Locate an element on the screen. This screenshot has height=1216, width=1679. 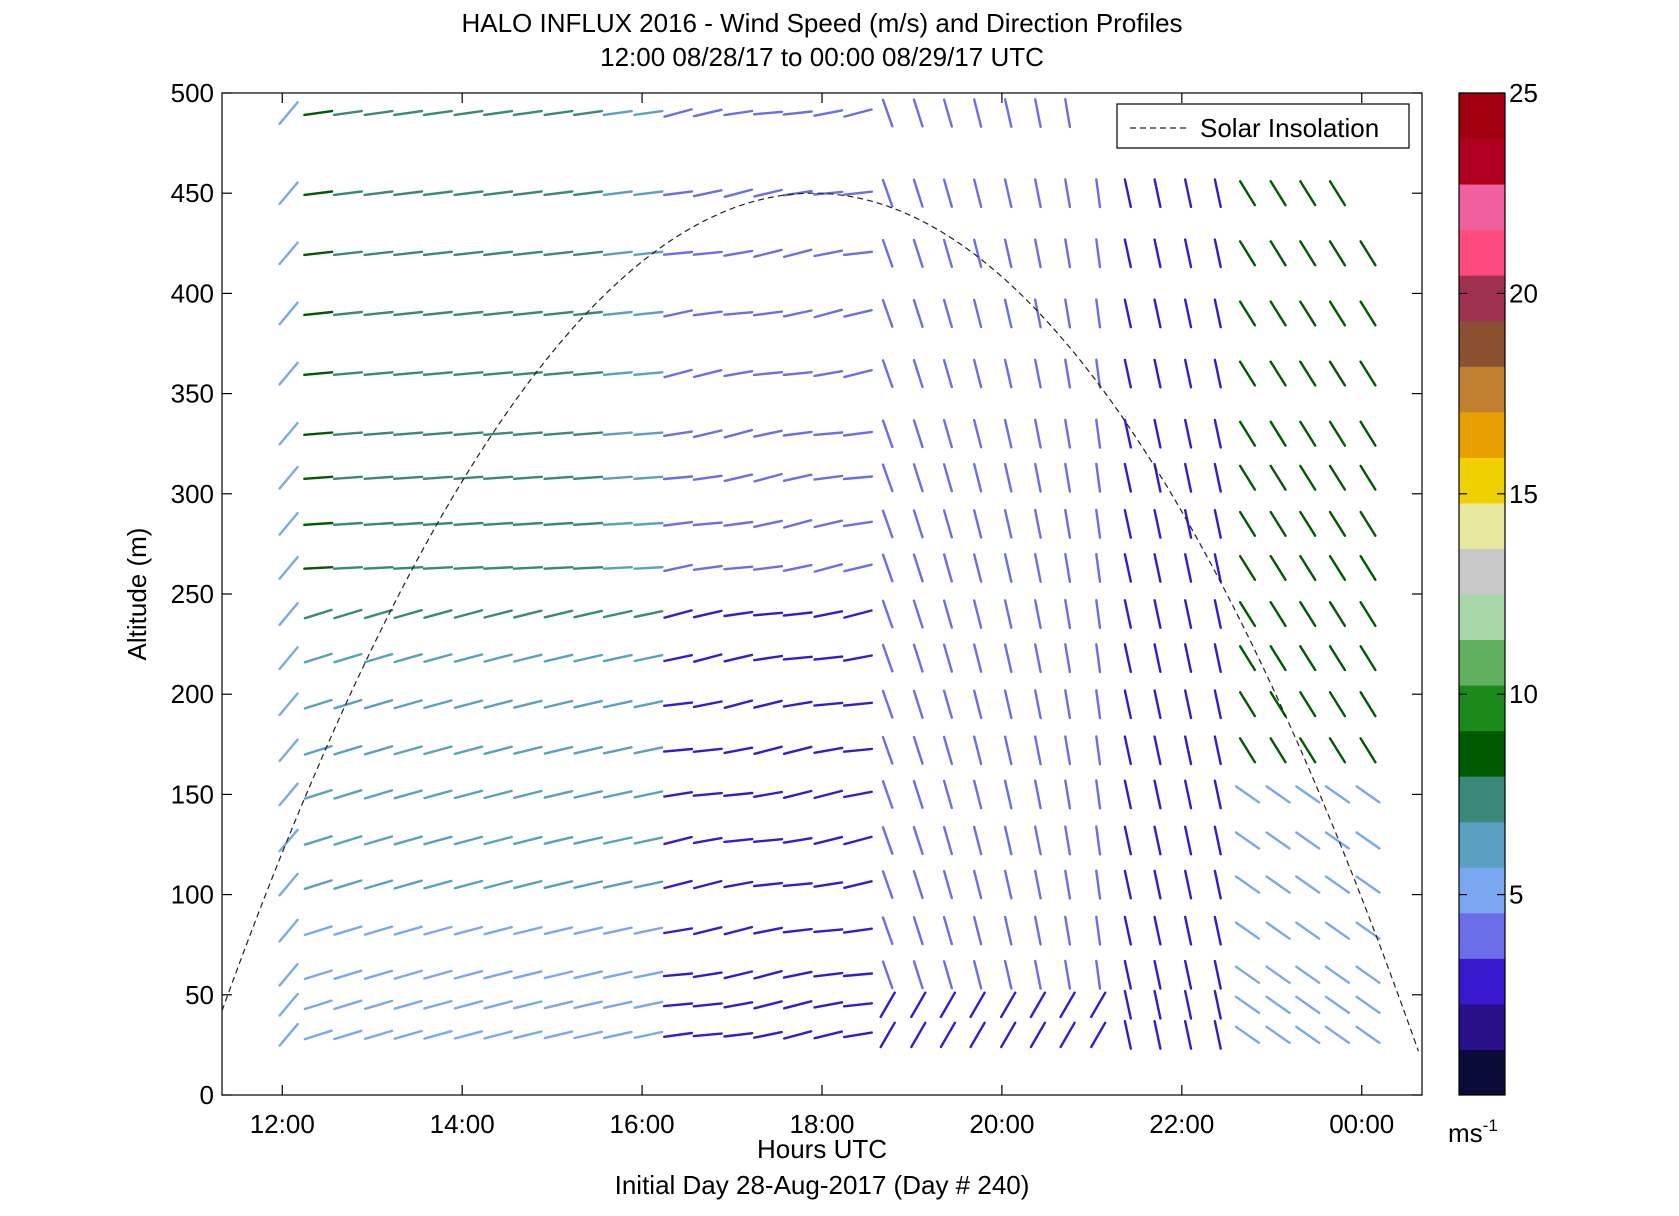
y-tick-label: 200 is located at coordinates (192, 694).